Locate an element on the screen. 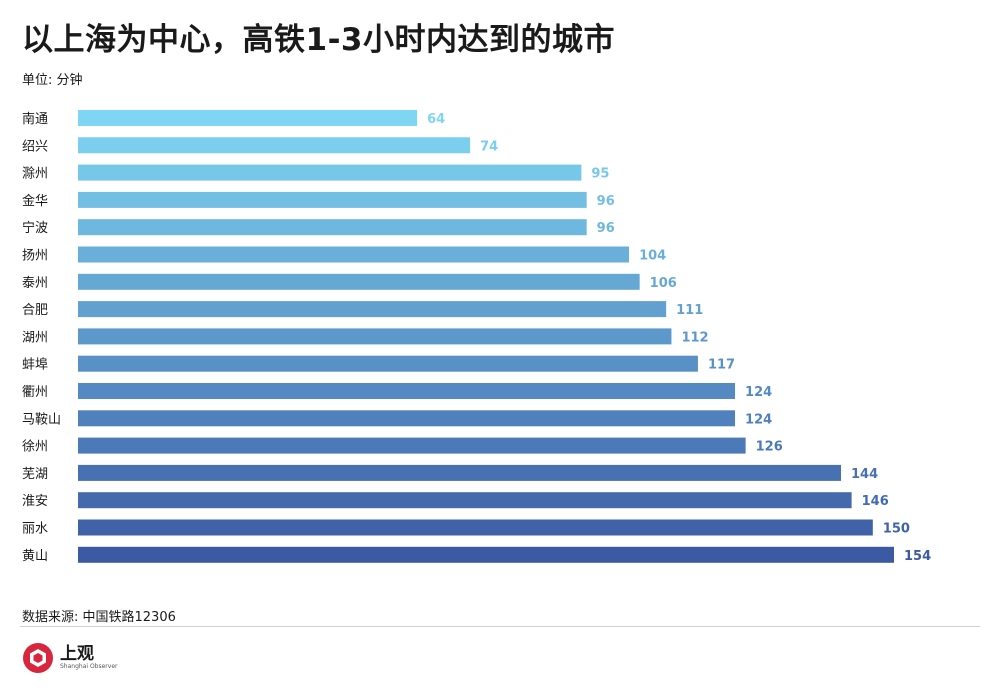 This screenshot has width=1000, height=690. logo-subtext: Shanghai Observer is located at coordinates (89, 666).